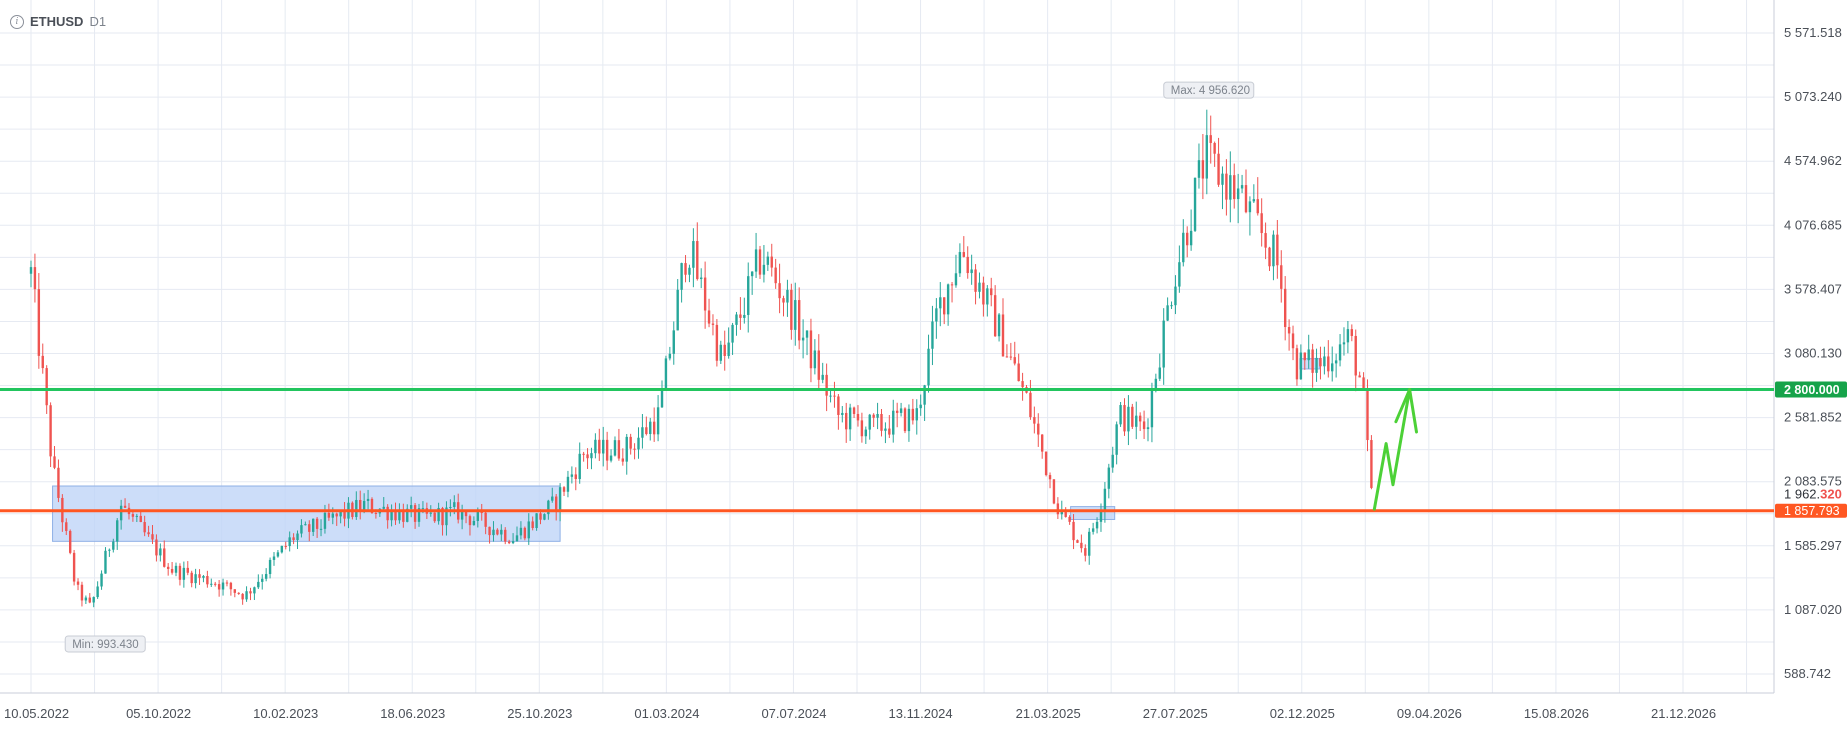  I want to click on info-icon: i, so click(17, 21).